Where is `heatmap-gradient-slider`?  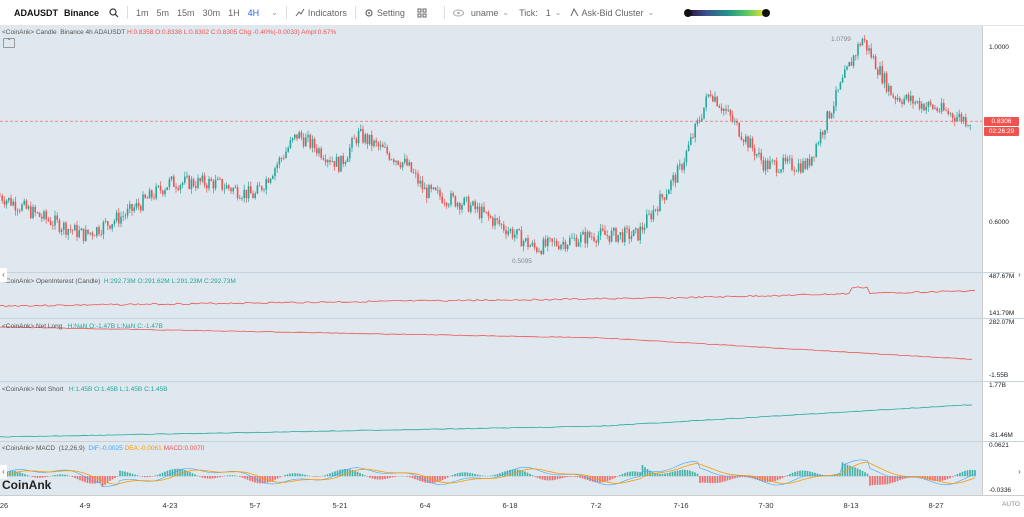 heatmap-gradient-slider is located at coordinates (727, 13).